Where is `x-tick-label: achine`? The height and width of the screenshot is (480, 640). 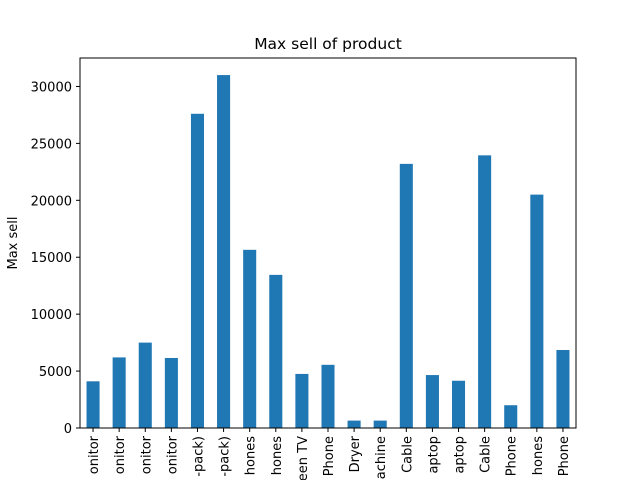 x-tick-label: achine is located at coordinates (381, 457).